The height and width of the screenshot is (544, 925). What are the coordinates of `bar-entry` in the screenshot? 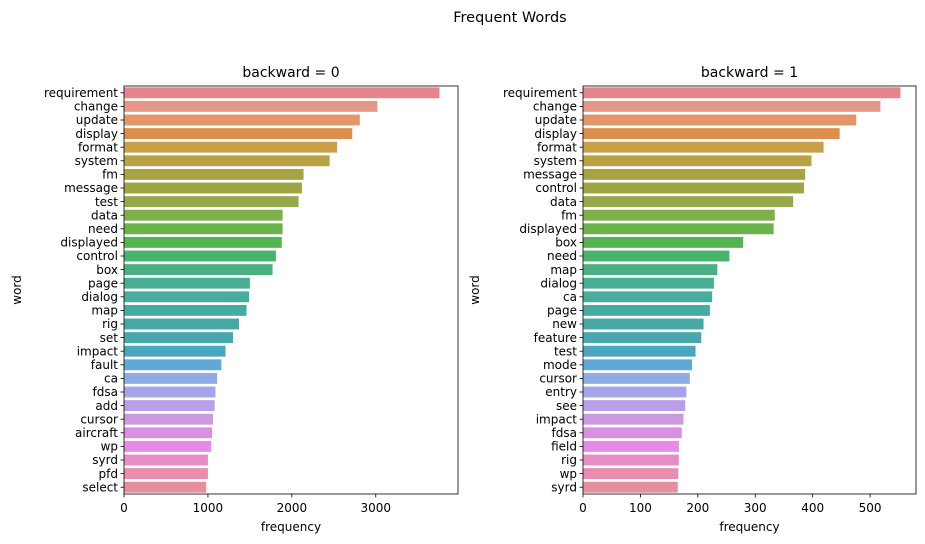 It's located at (635, 392).